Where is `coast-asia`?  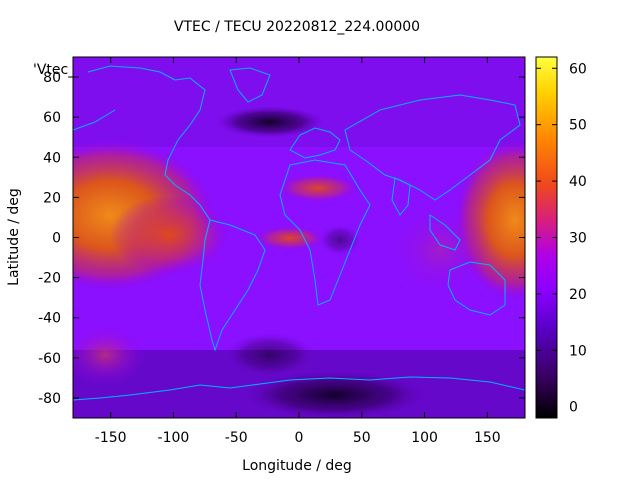
coast-asia is located at coordinates (432, 147).